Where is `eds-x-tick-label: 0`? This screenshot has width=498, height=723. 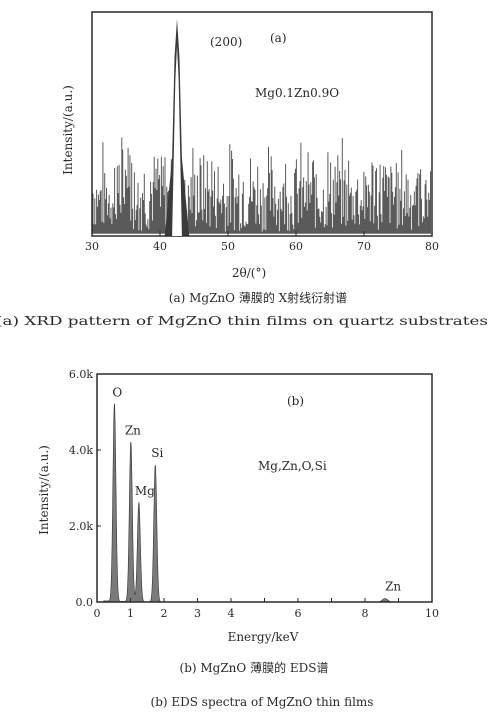 eds-x-tick-label: 0 is located at coordinates (97, 613).